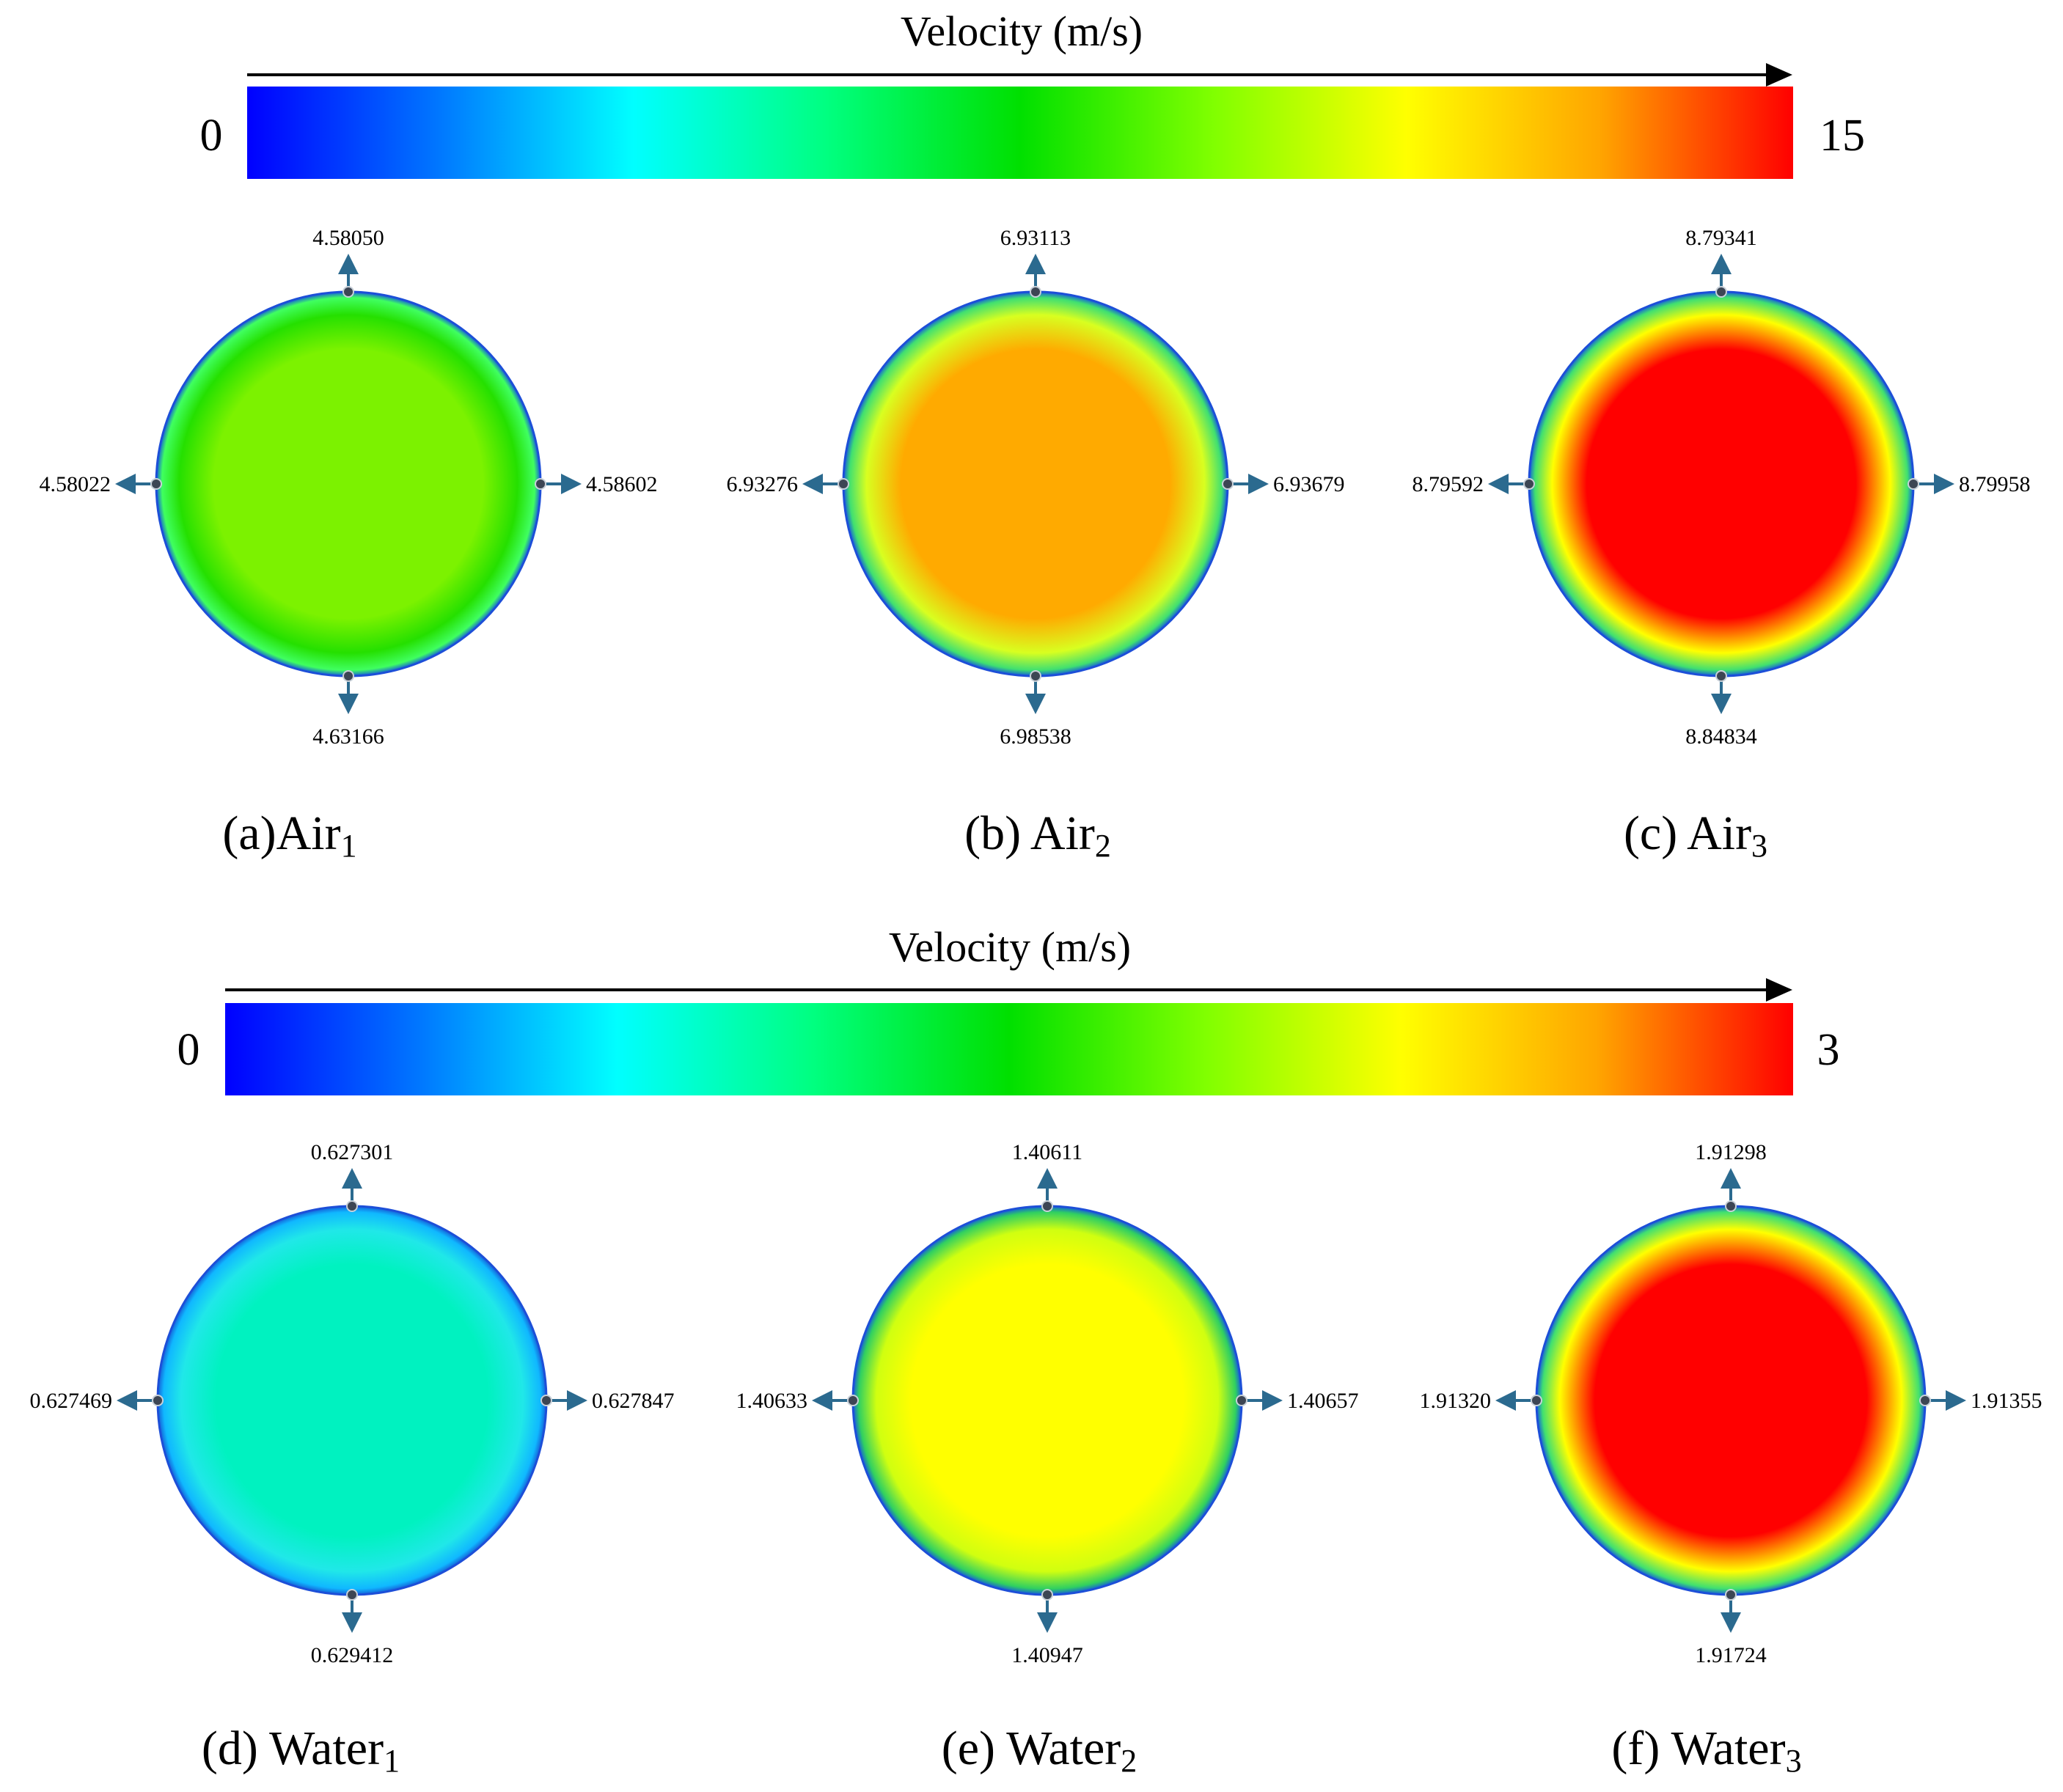  What do you see at coordinates (763, 484) in the screenshot?
I see `probe-value-left: 6.93276` at bounding box center [763, 484].